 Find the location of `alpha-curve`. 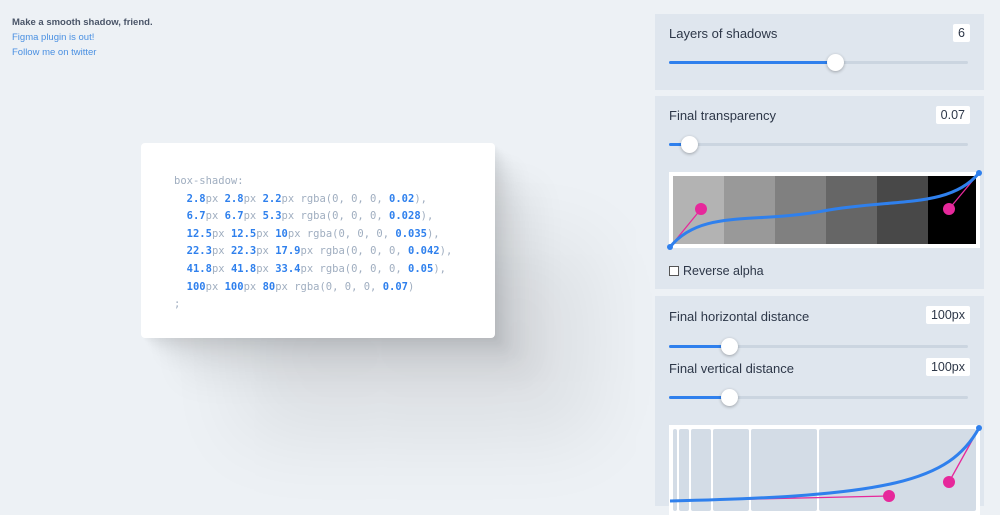

alpha-curve is located at coordinates (824, 210).